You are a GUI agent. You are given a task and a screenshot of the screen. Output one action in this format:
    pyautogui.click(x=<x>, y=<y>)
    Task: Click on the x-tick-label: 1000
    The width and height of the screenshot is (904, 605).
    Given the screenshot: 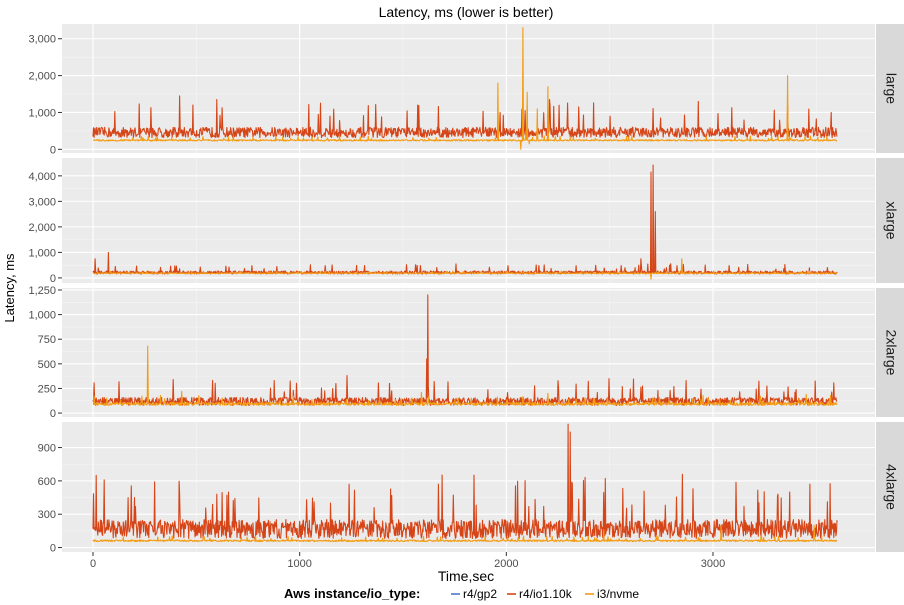 What is the action you would take?
    pyautogui.click(x=299, y=564)
    